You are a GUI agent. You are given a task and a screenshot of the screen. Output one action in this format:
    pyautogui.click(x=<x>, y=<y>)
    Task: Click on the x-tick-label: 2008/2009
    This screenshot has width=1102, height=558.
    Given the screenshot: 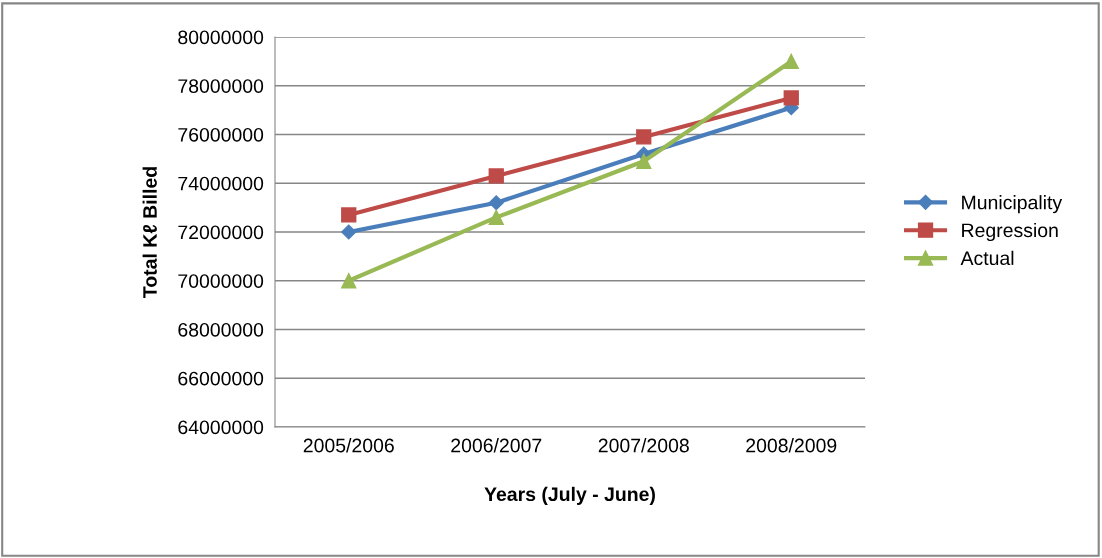 What is the action you would take?
    pyautogui.click(x=791, y=445)
    